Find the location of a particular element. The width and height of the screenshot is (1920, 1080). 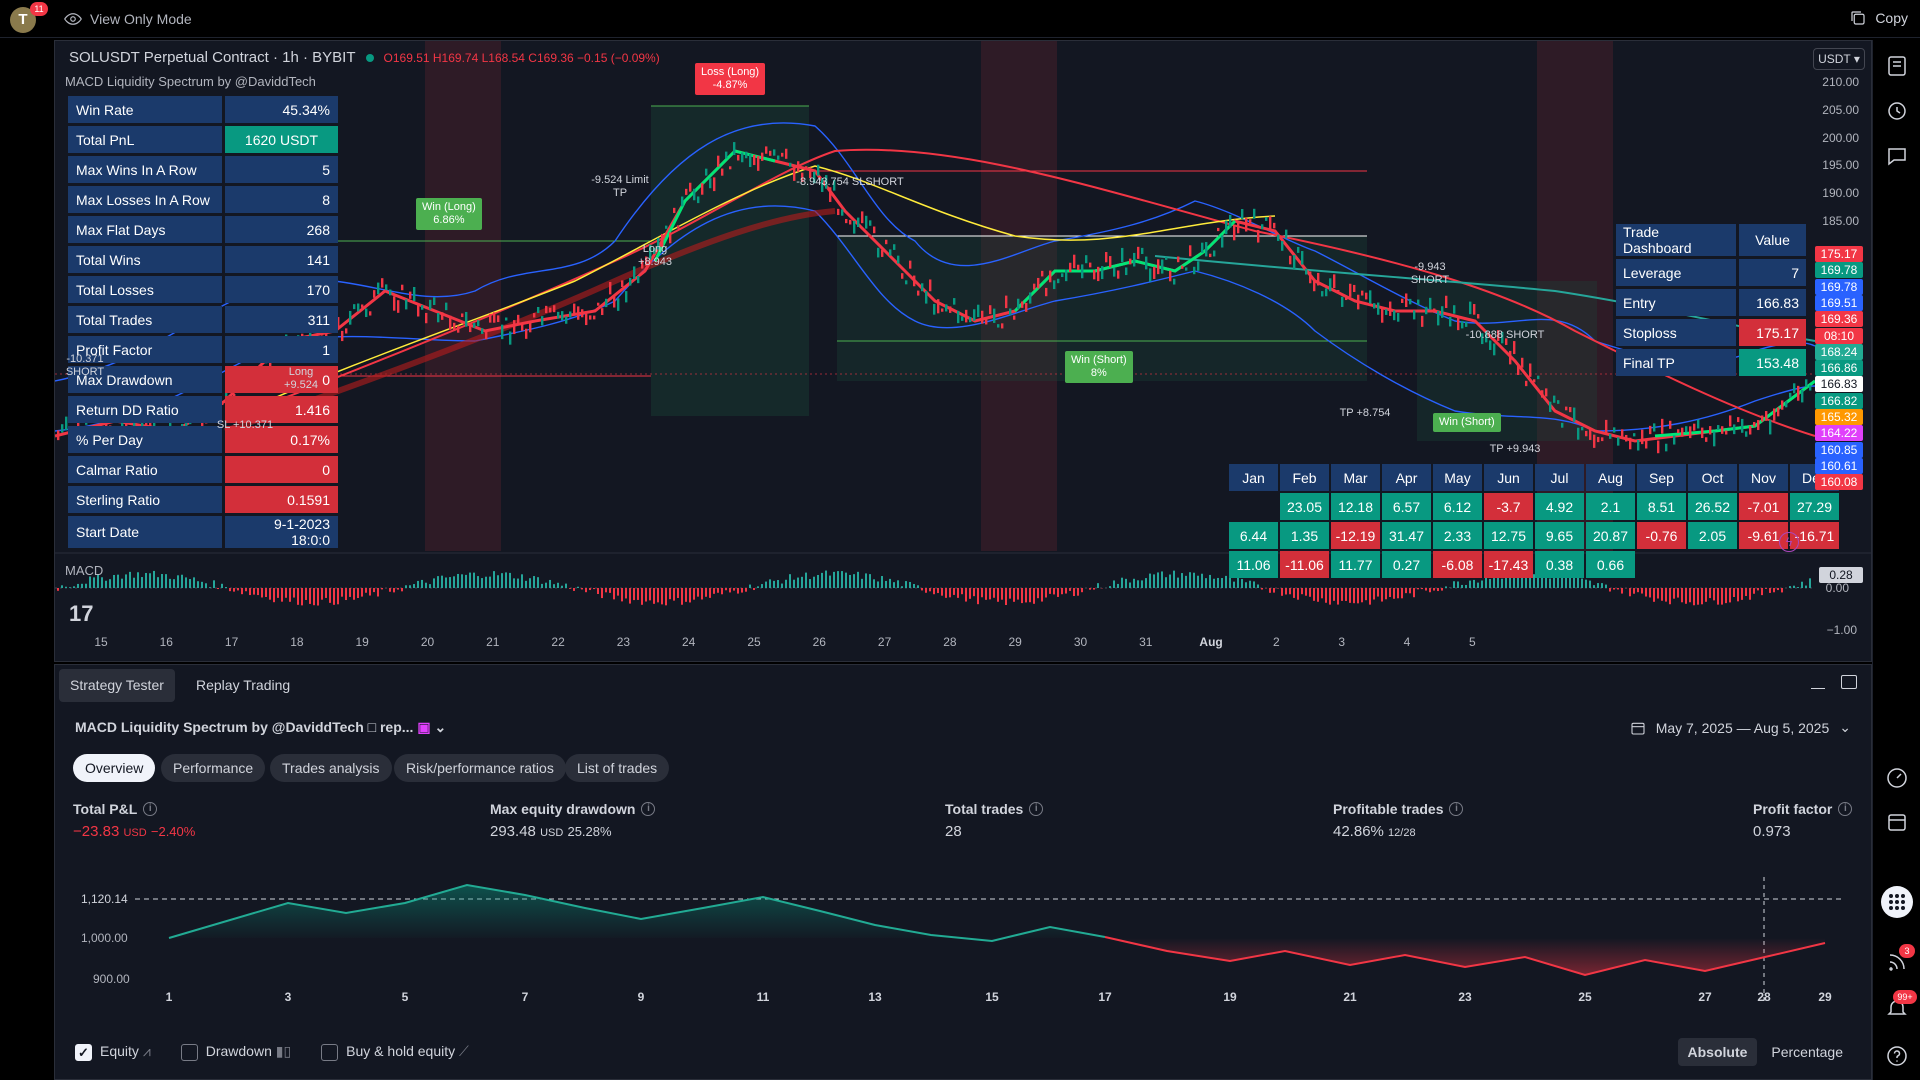

chat-icon is located at coordinates (1897, 156).